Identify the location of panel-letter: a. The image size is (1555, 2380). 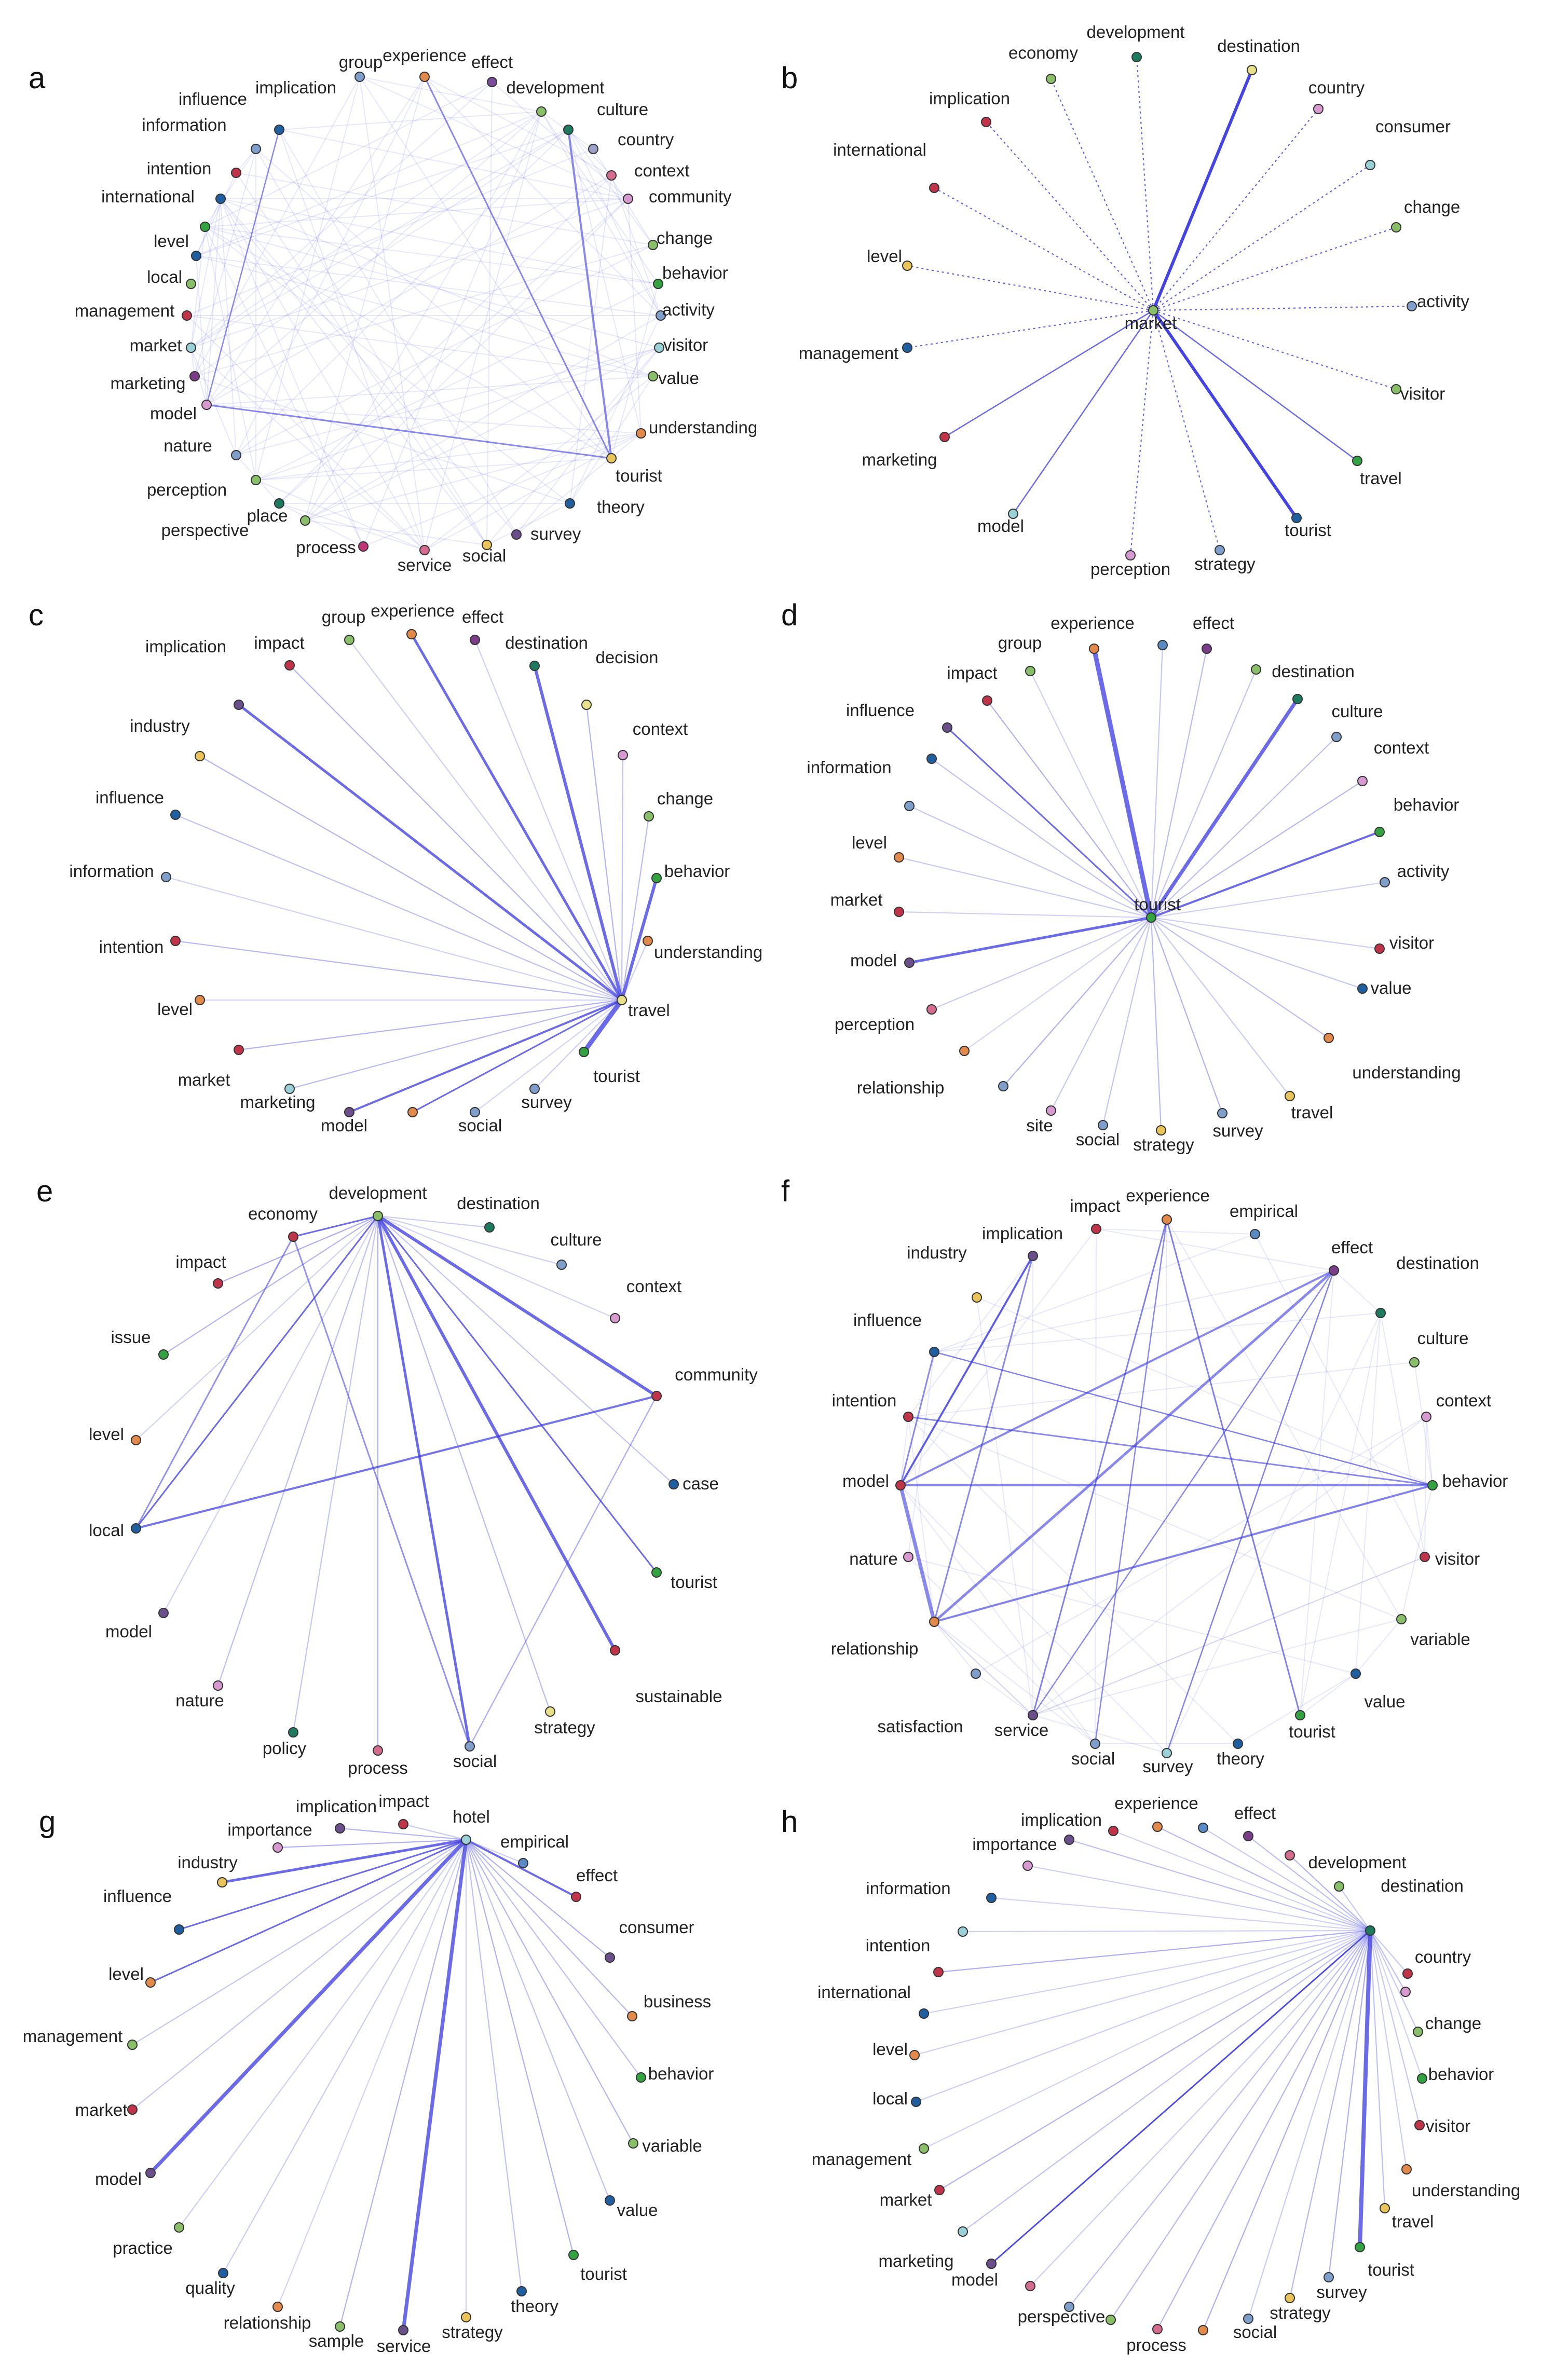
(37, 78).